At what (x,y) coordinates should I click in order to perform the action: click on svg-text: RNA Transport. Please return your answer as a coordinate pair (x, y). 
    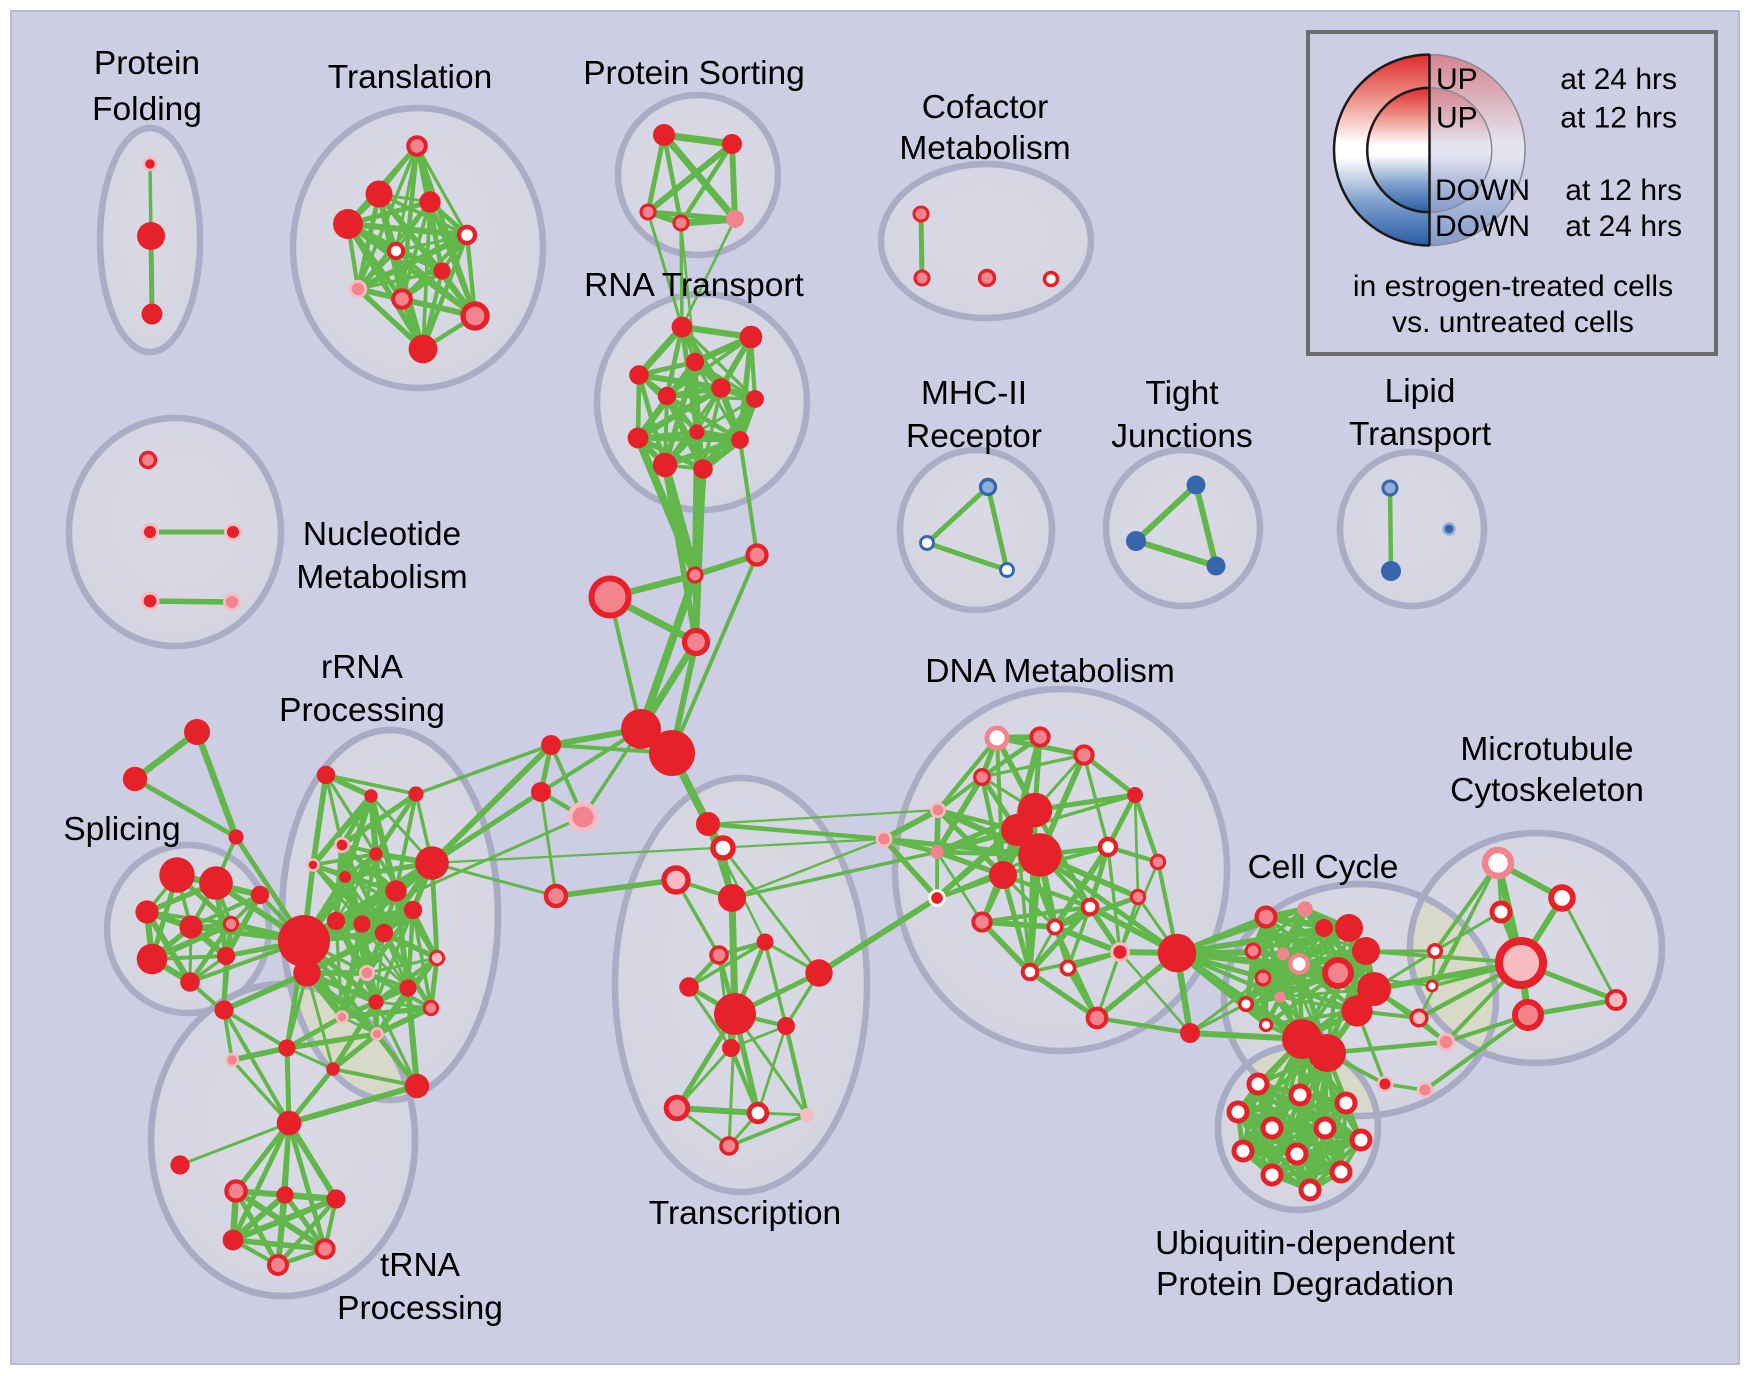
    Looking at the image, I should click on (694, 285).